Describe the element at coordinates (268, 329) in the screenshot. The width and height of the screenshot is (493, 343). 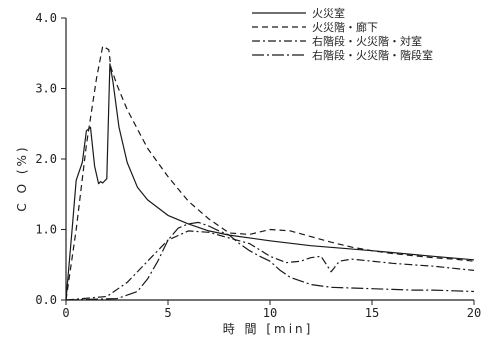
I see `x-axis-label: 時 間 [min]` at that location.